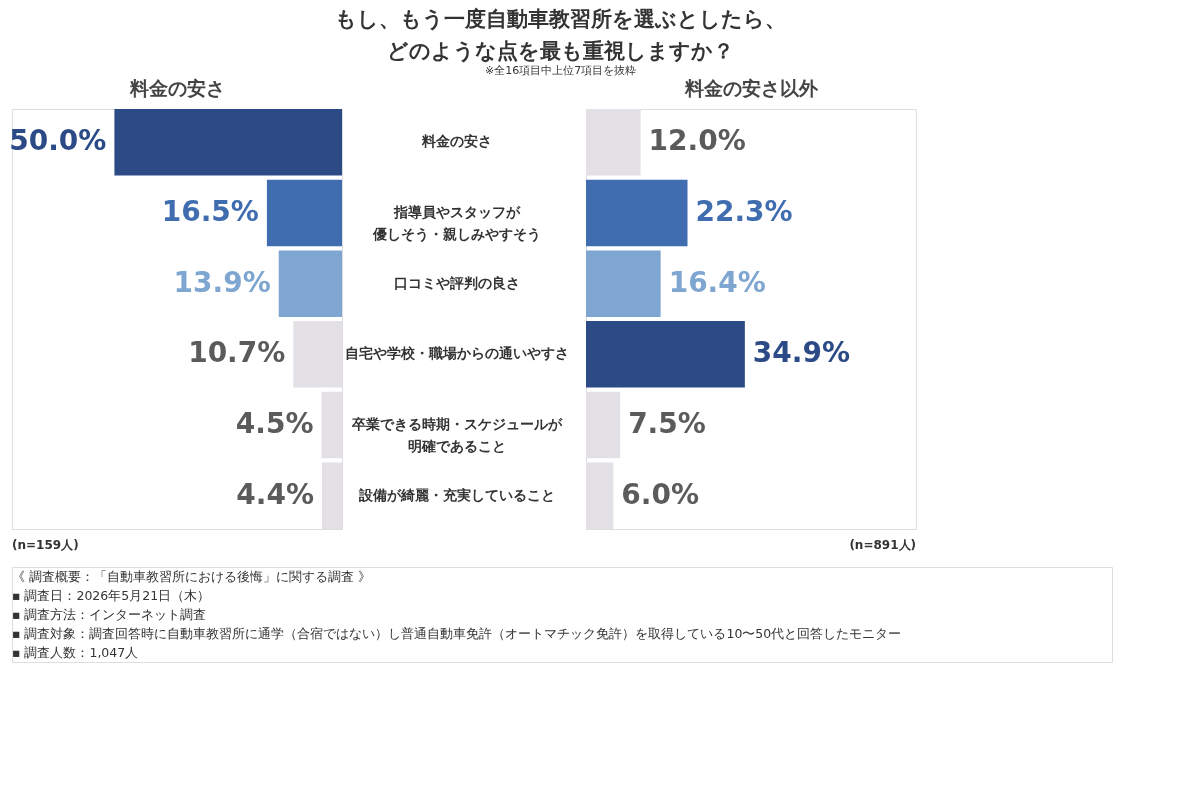 The height and width of the screenshot is (800, 1200). I want to click on data-label: 4.4%, so click(275, 494).